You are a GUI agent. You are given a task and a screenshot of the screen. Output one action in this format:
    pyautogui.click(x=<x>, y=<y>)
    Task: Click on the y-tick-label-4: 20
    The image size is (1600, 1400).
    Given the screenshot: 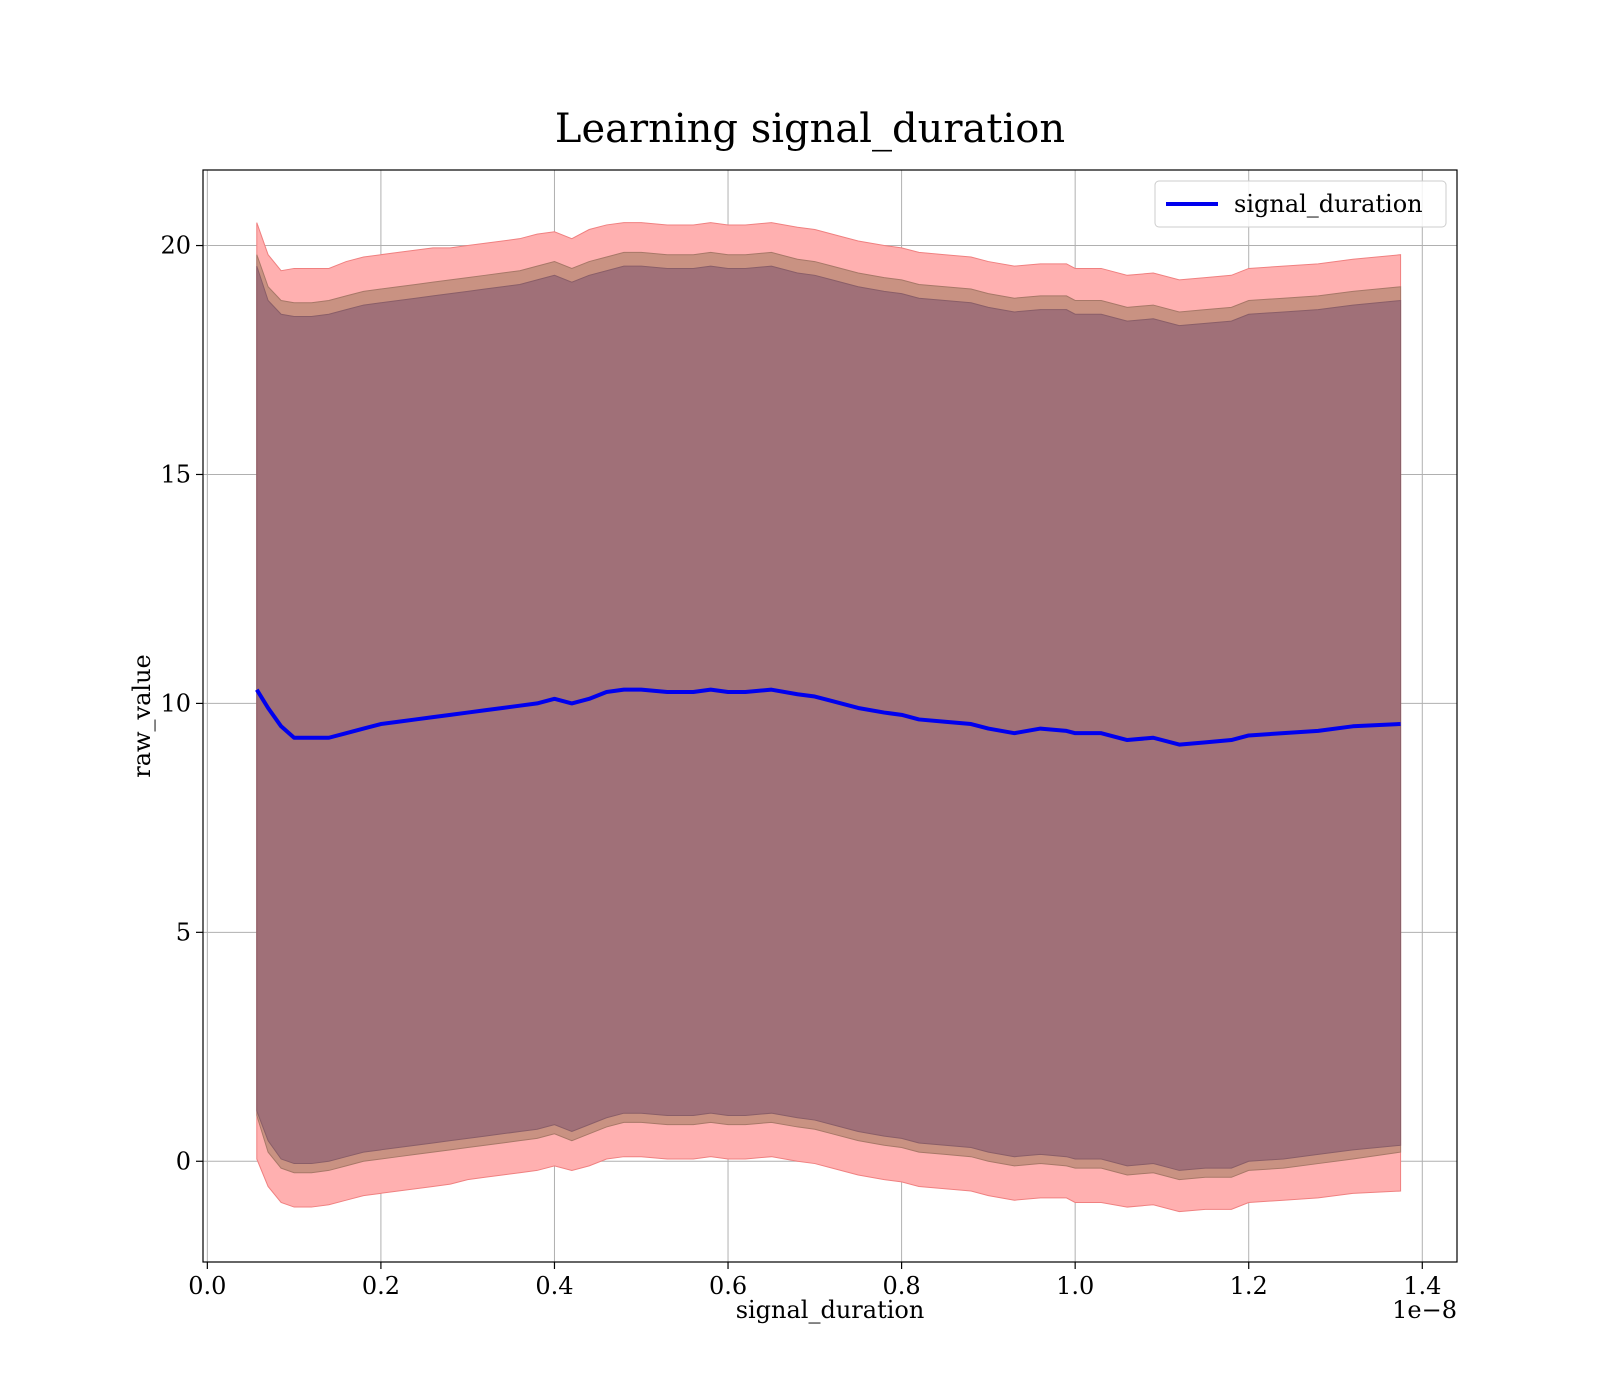 What is the action you would take?
    pyautogui.click(x=175, y=246)
    